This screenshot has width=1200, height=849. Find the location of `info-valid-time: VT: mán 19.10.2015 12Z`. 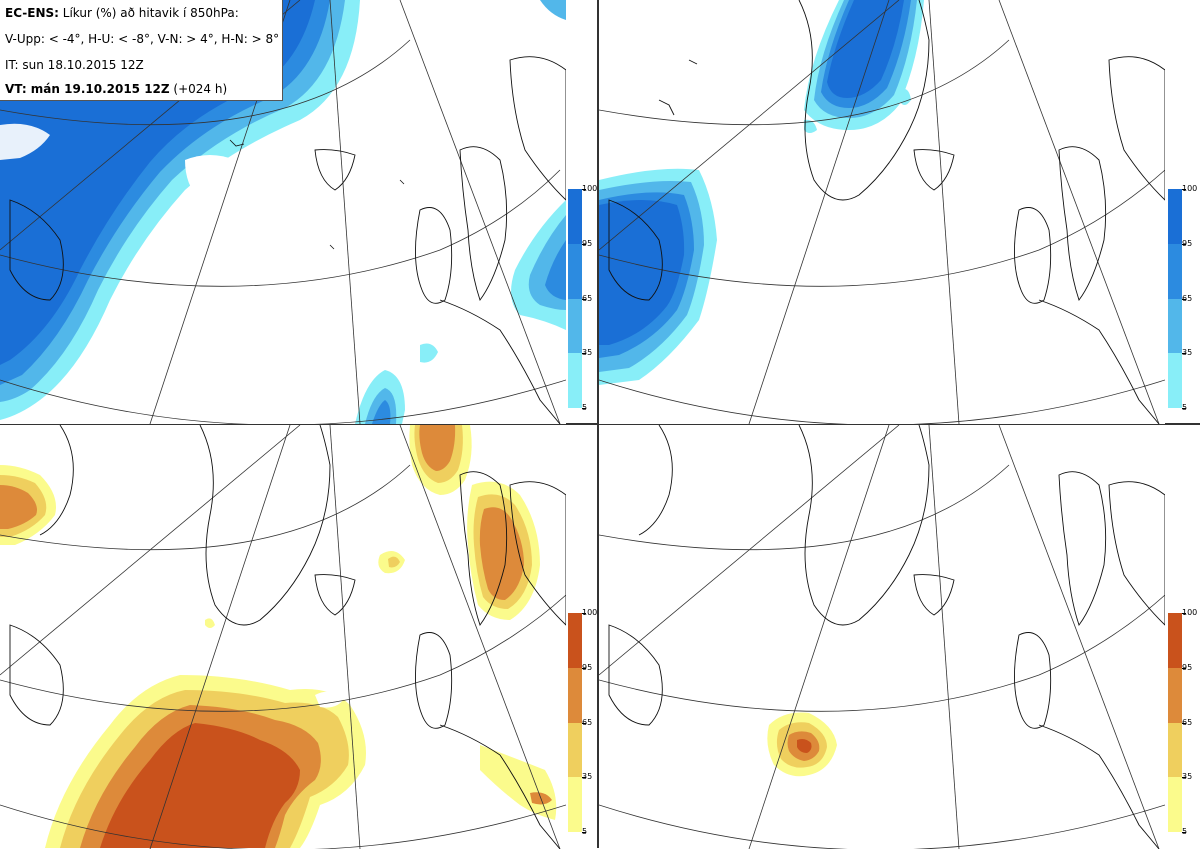

info-valid-time: VT: mán 19.10.2015 12Z is located at coordinates (87, 89).